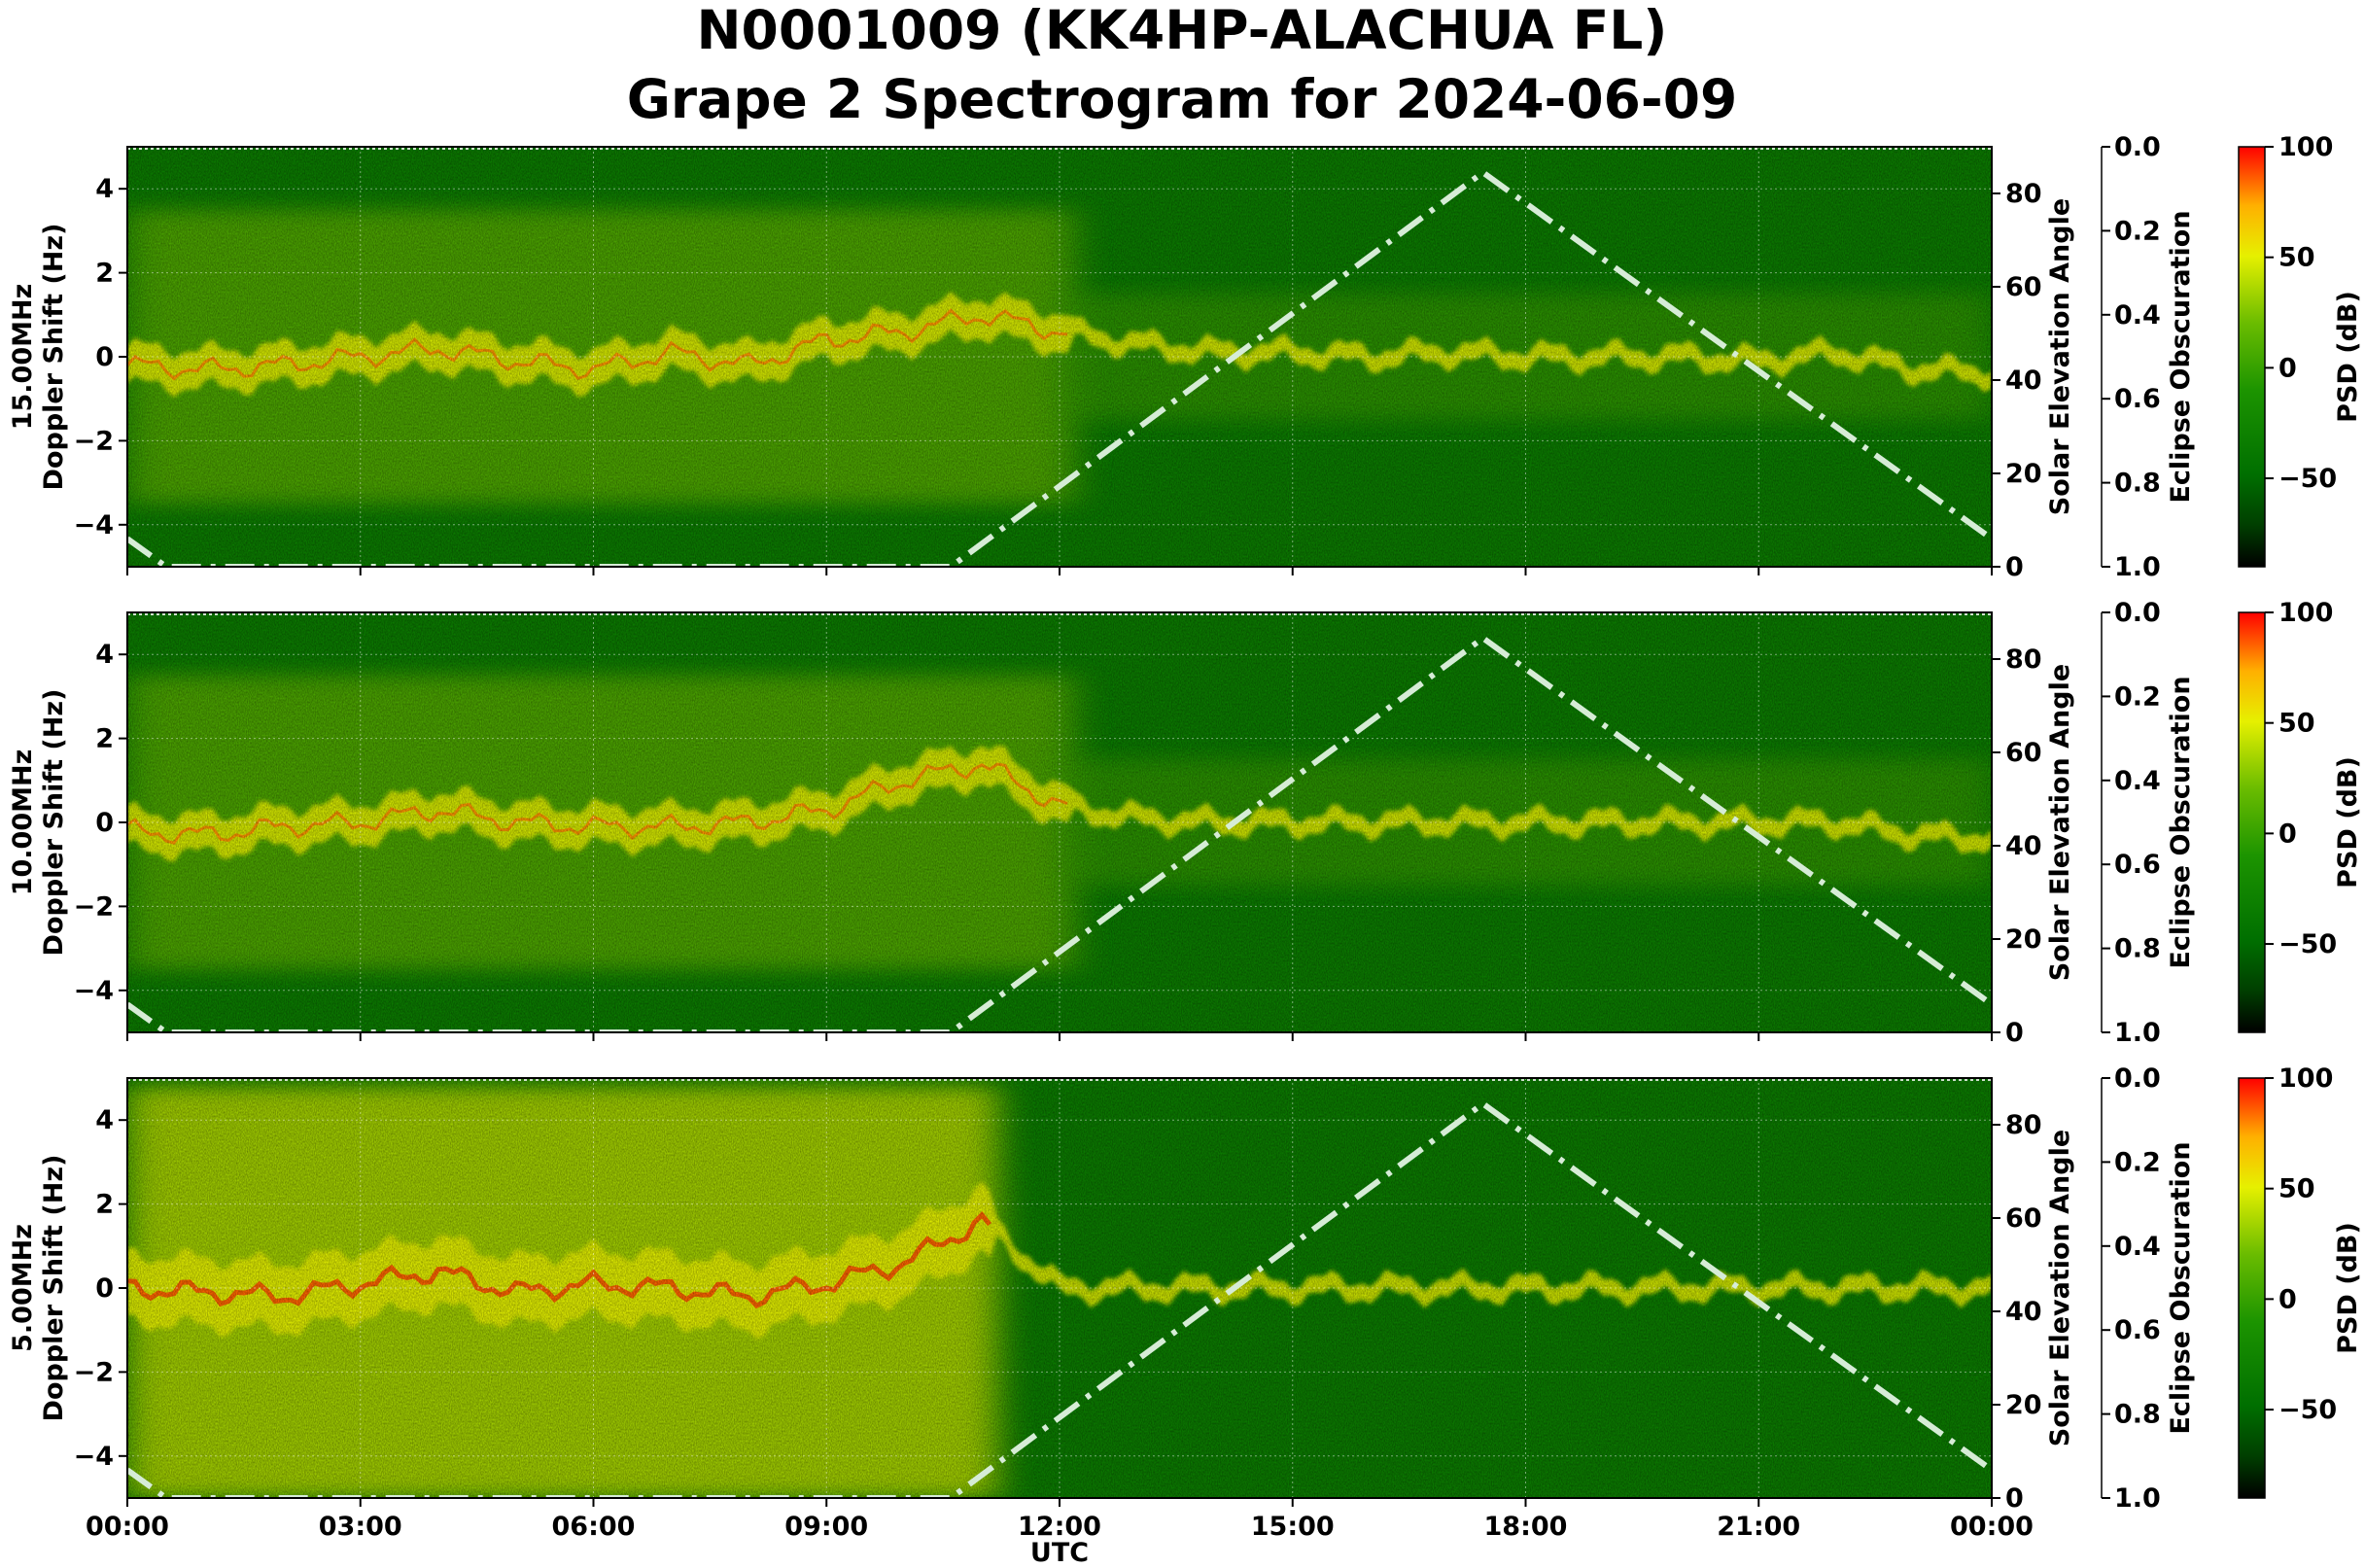 This screenshot has height=1568, width=2365. I want to click on panel-frequency-label: 10.00MHz, so click(23, 822).